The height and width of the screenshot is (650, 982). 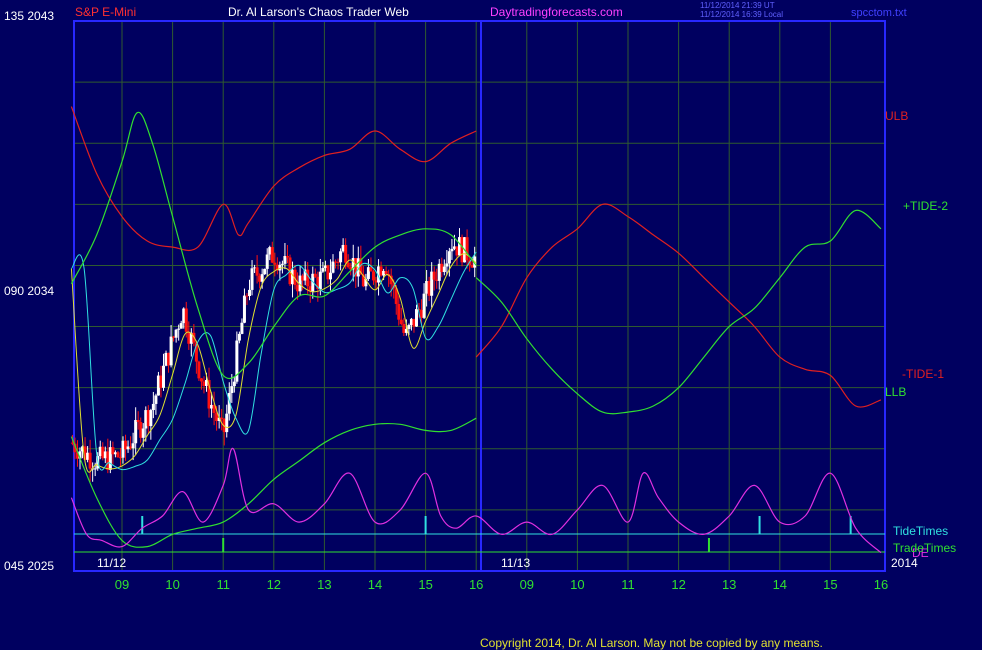 What do you see at coordinates (737, 5) in the screenshot?
I see `timestamp-utc: 11/12/2014 21:39 UT` at bounding box center [737, 5].